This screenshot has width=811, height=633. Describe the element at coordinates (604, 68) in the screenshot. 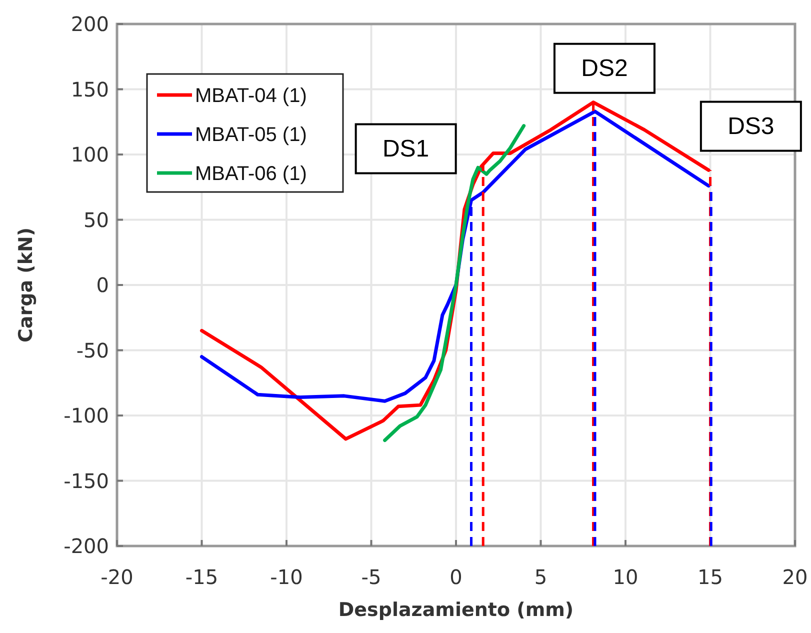

I see `annotation: DS2` at that location.